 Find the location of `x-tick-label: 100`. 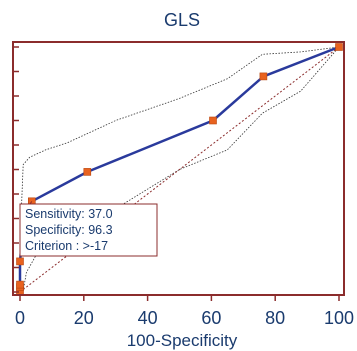

x-tick-label: 100 is located at coordinates (339, 318).